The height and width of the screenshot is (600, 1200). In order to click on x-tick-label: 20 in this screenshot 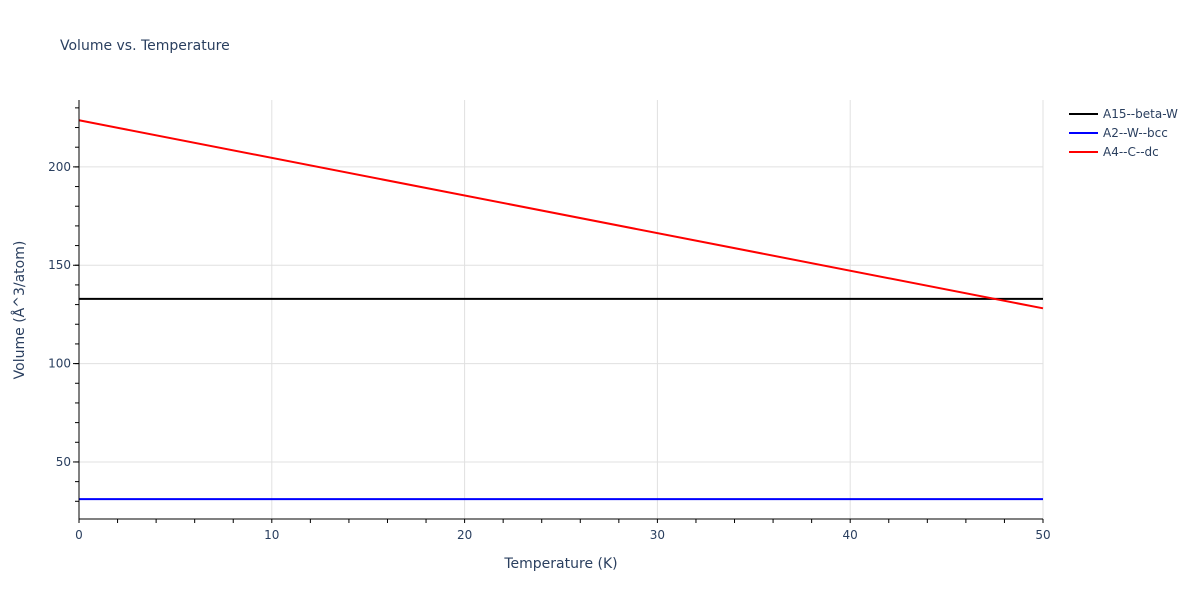, I will do `click(464, 535)`.